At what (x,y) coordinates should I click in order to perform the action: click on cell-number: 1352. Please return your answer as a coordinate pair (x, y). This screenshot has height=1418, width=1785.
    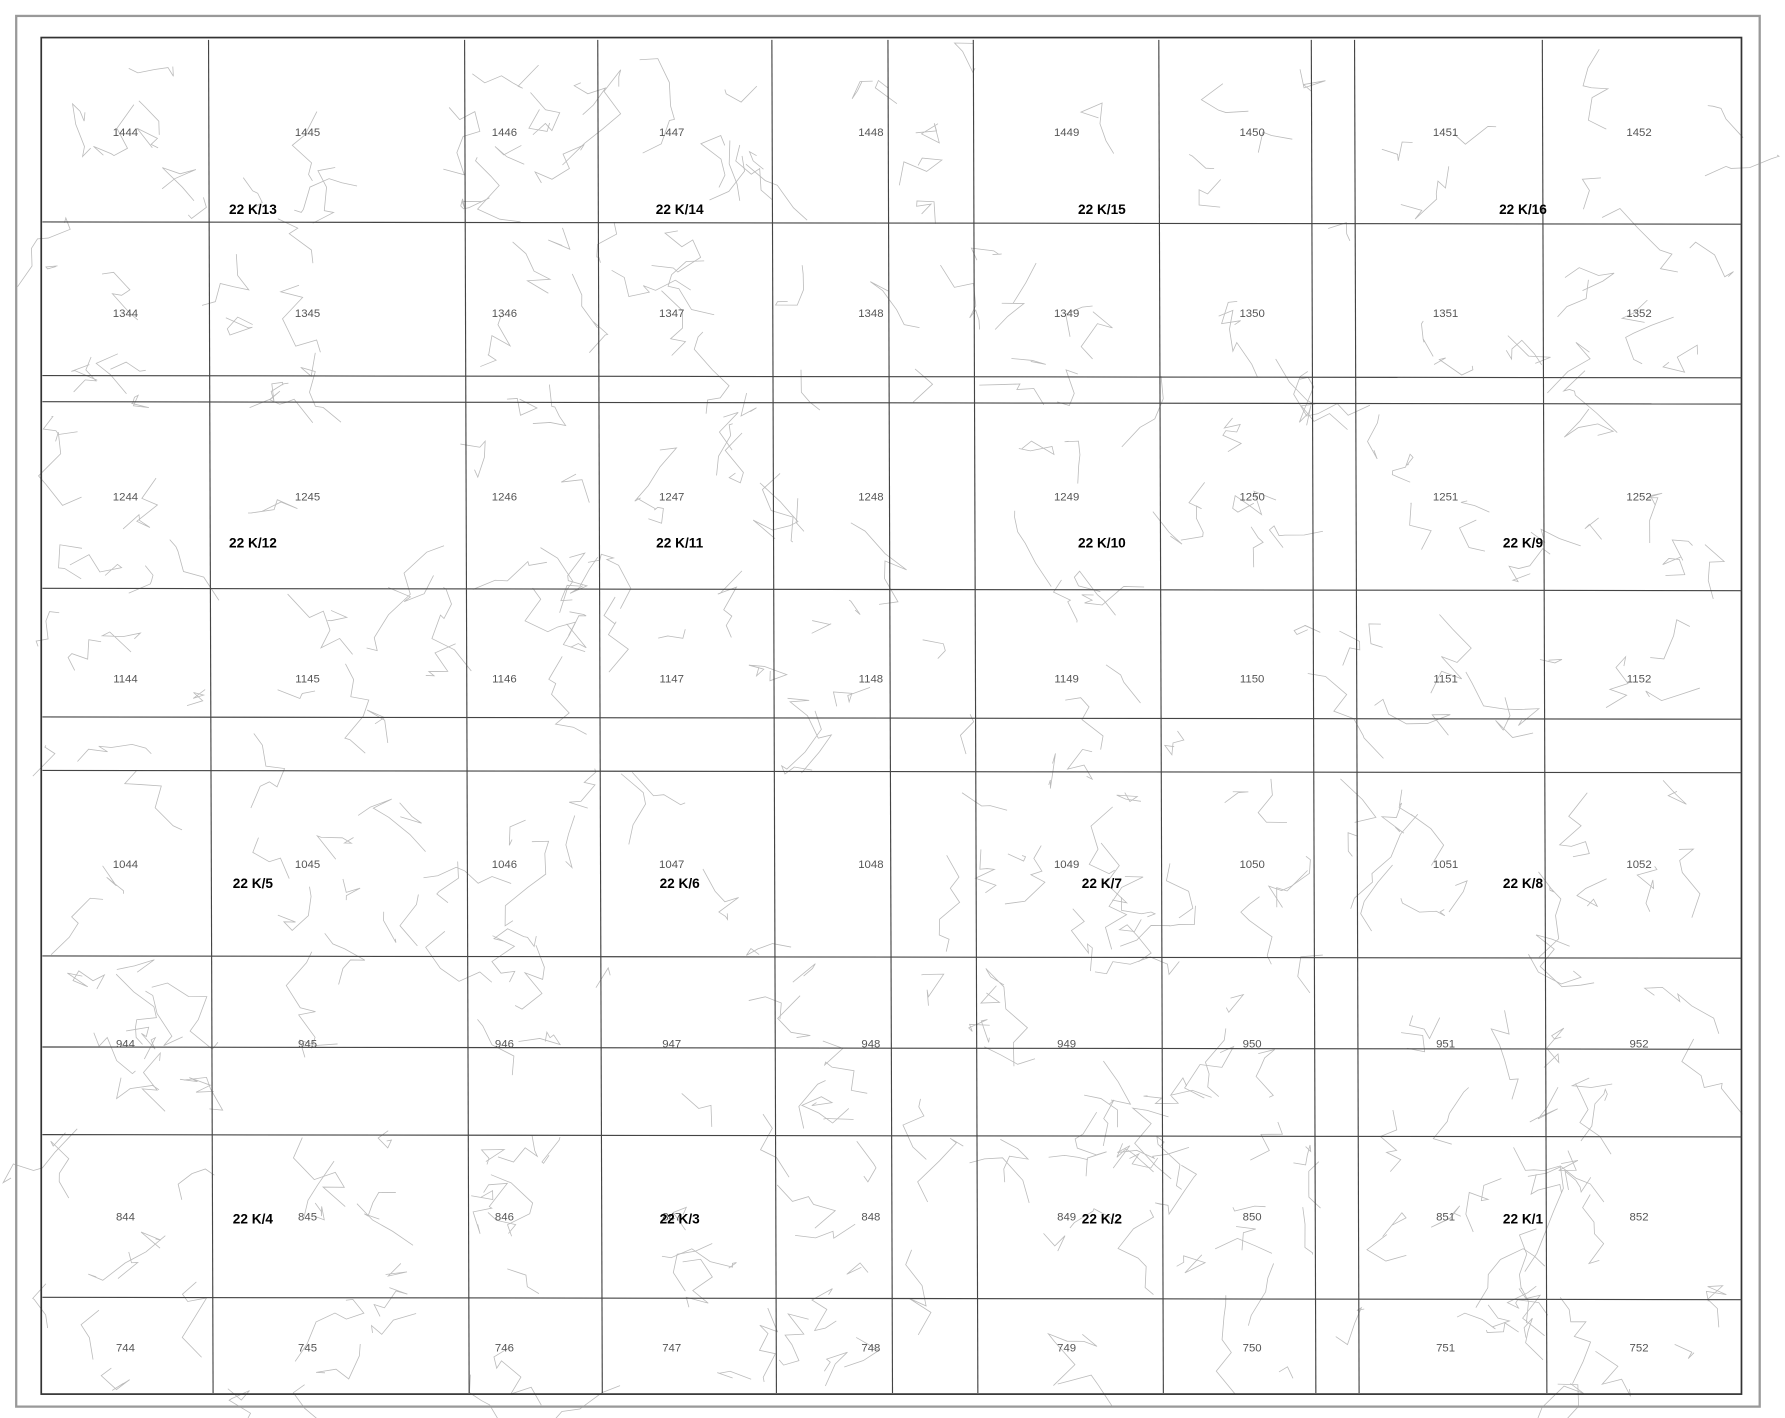
    Looking at the image, I should click on (1638, 314).